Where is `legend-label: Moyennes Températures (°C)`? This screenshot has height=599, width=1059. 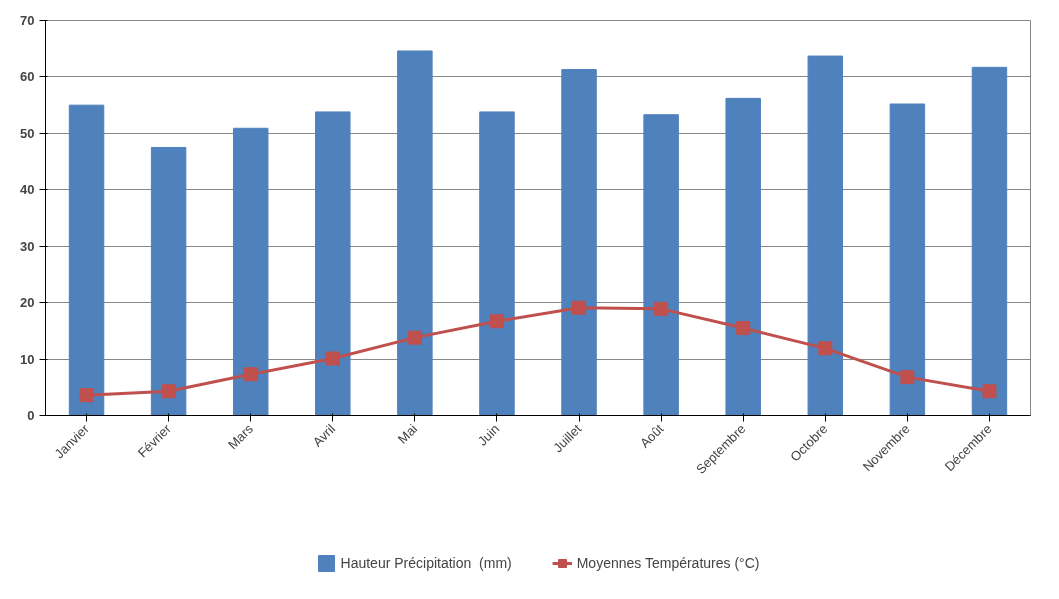
legend-label: Moyennes Températures (°C) is located at coordinates (668, 562).